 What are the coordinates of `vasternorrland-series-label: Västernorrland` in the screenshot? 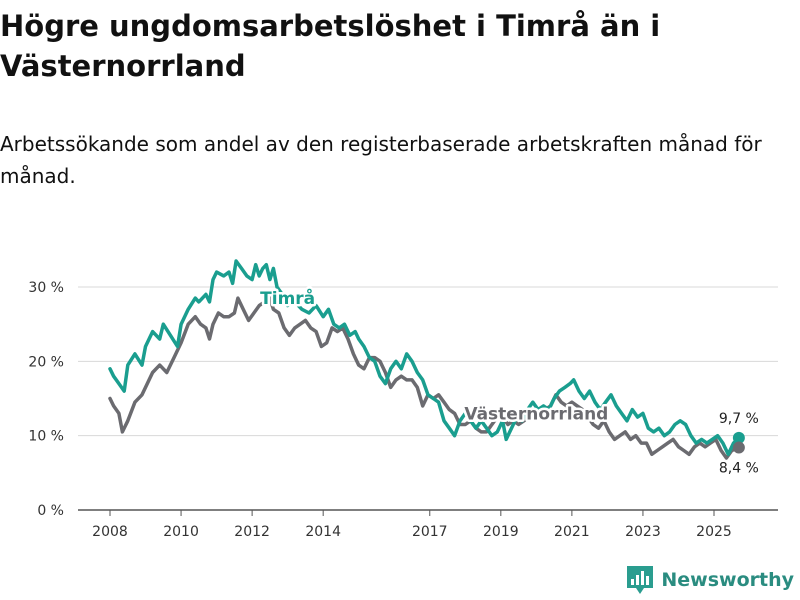 It's located at (536, 414).